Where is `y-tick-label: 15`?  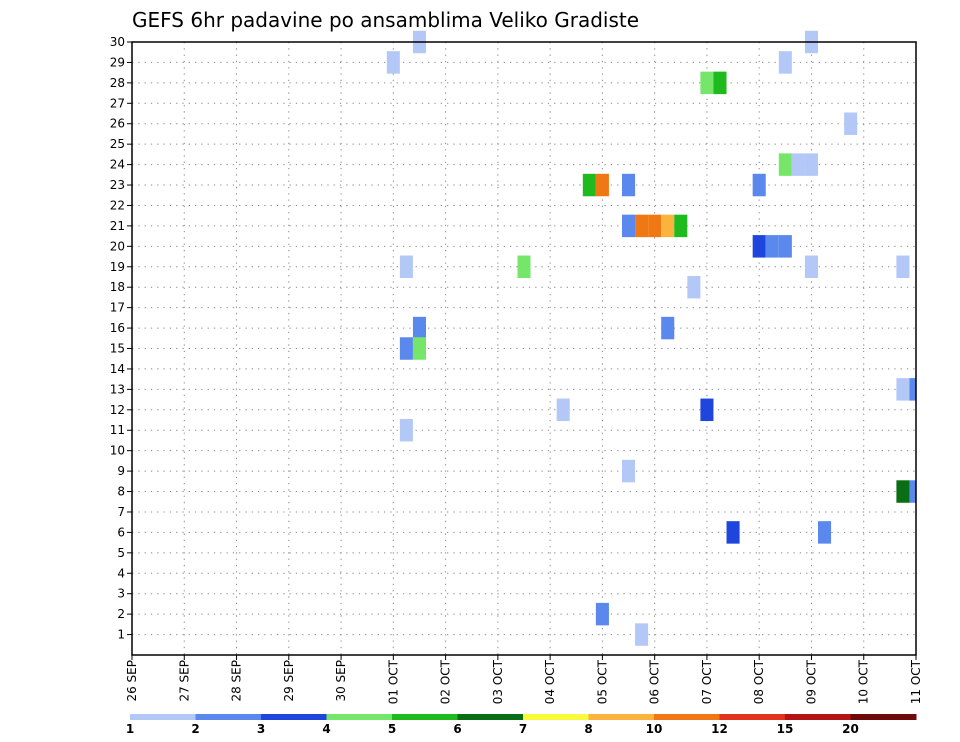
y-tick-label: 15 is located at coordinates (117, 349).